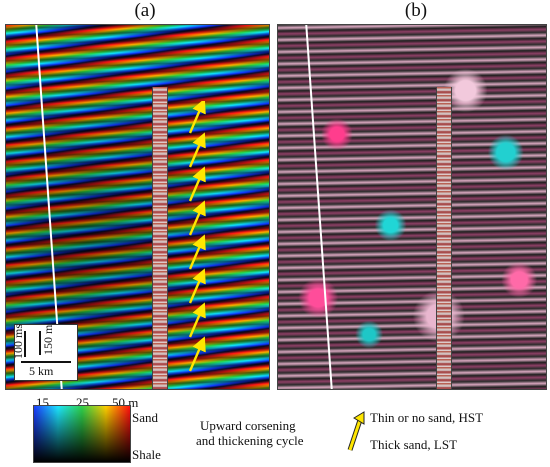  I want to click on scale-bar-box: 100 ms 150 m 5 km, so click(44, 352).